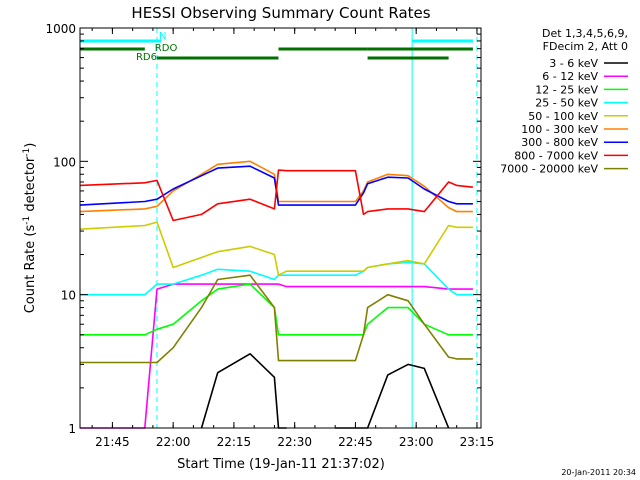  What do you see at coordinates (556, 155) in the screenshot?
I see `legend-label-7: 800 - 7000 keV` at bounding box center [556, 155].